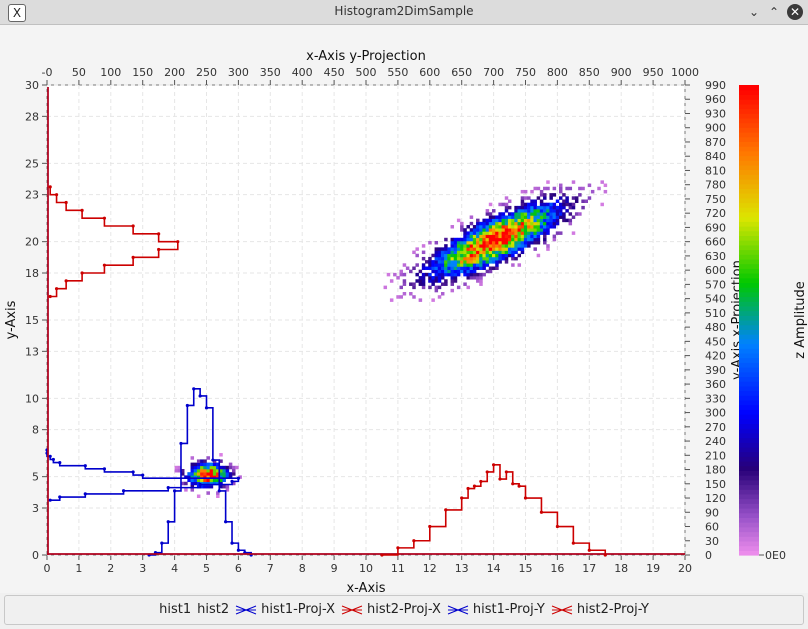 Image resolution: width=808 pixels, height=629 pixels. What do you see at coordinates (462, 568) in the screenshot?
I see `x-tick-label: 13` at bounding box center [462, 568].